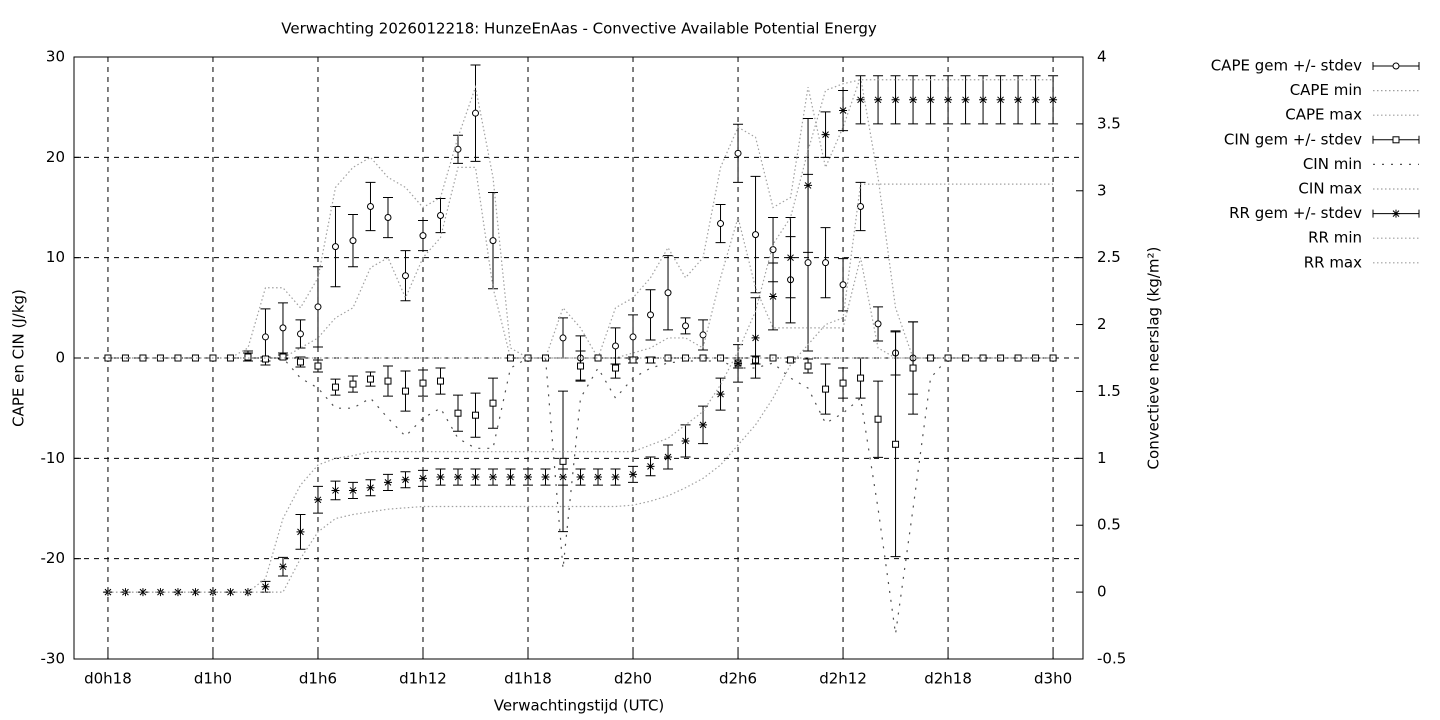 This screenshot has height=720, width=1440. What do you see at coordinates (213, 679) in the screenshot?
I see `x-tick-label: d1h0` at bounding box center [213, 679].